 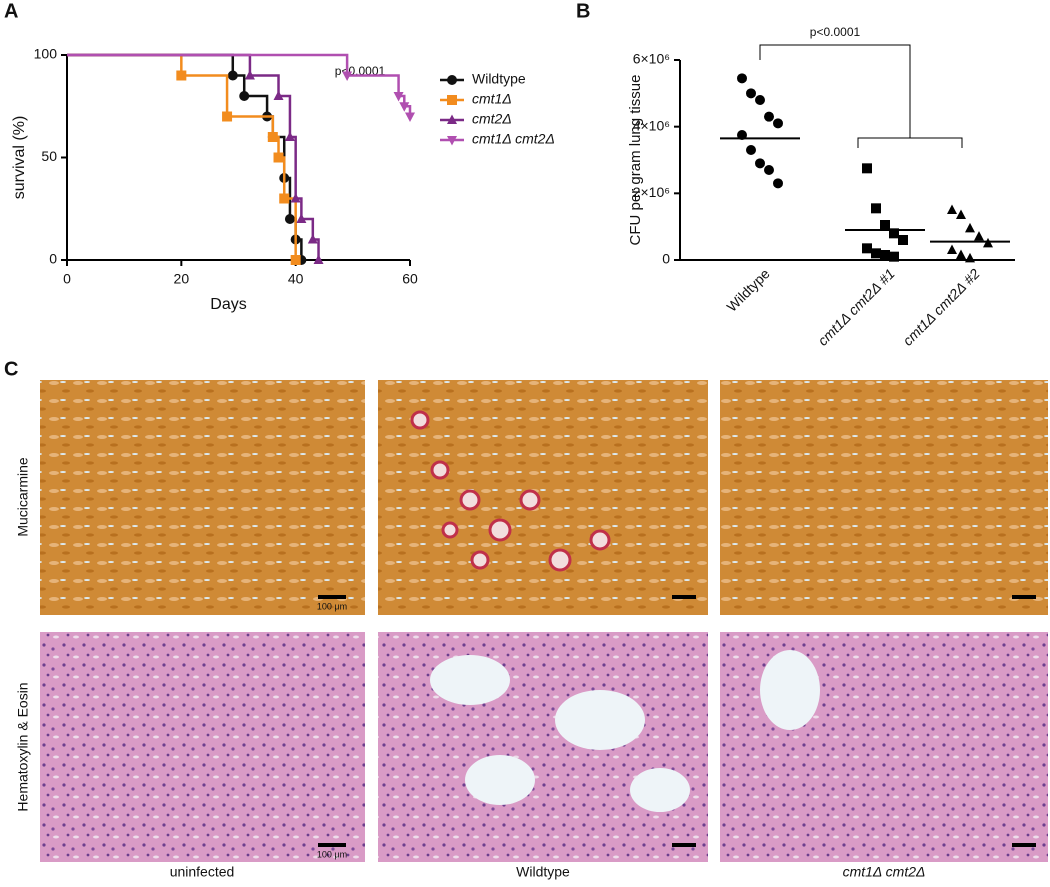 I want to click on x-tick-label: 40, so click(x=296, y=279).